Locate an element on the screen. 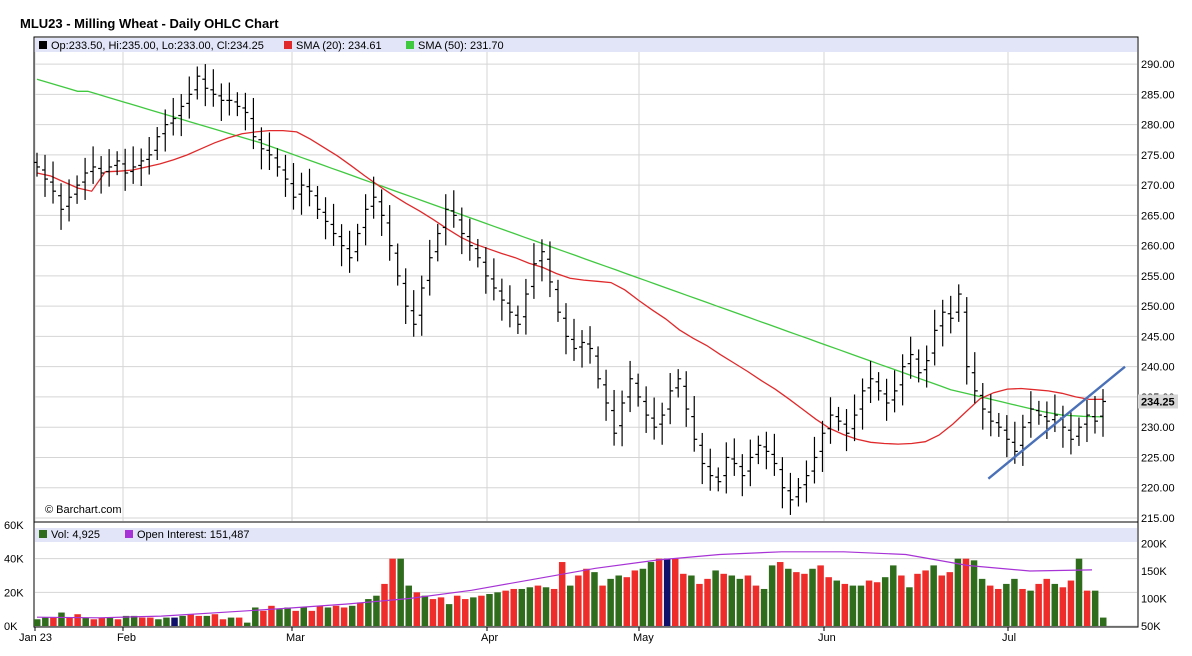 This screenshot has height=656, width=1192. price-tick-label: 250.00 is located at coordinates (1158, 307).